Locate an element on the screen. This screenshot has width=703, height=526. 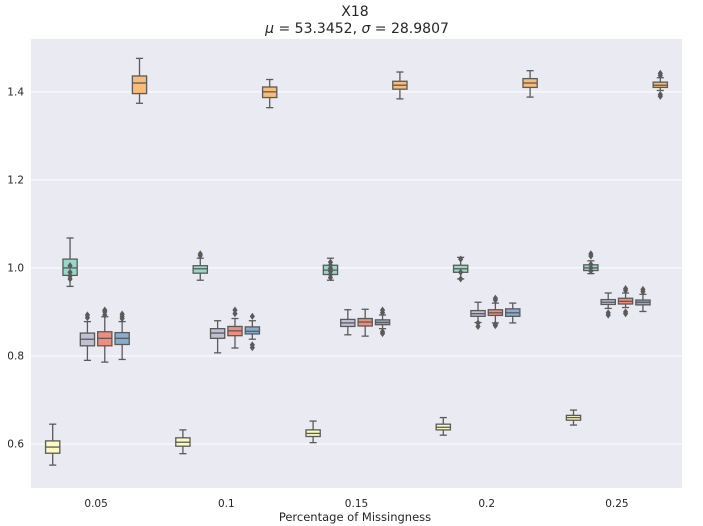
chart-subtitle: μ = 53.3452, σ = 28.9807 is located at coordinates (356, 29).